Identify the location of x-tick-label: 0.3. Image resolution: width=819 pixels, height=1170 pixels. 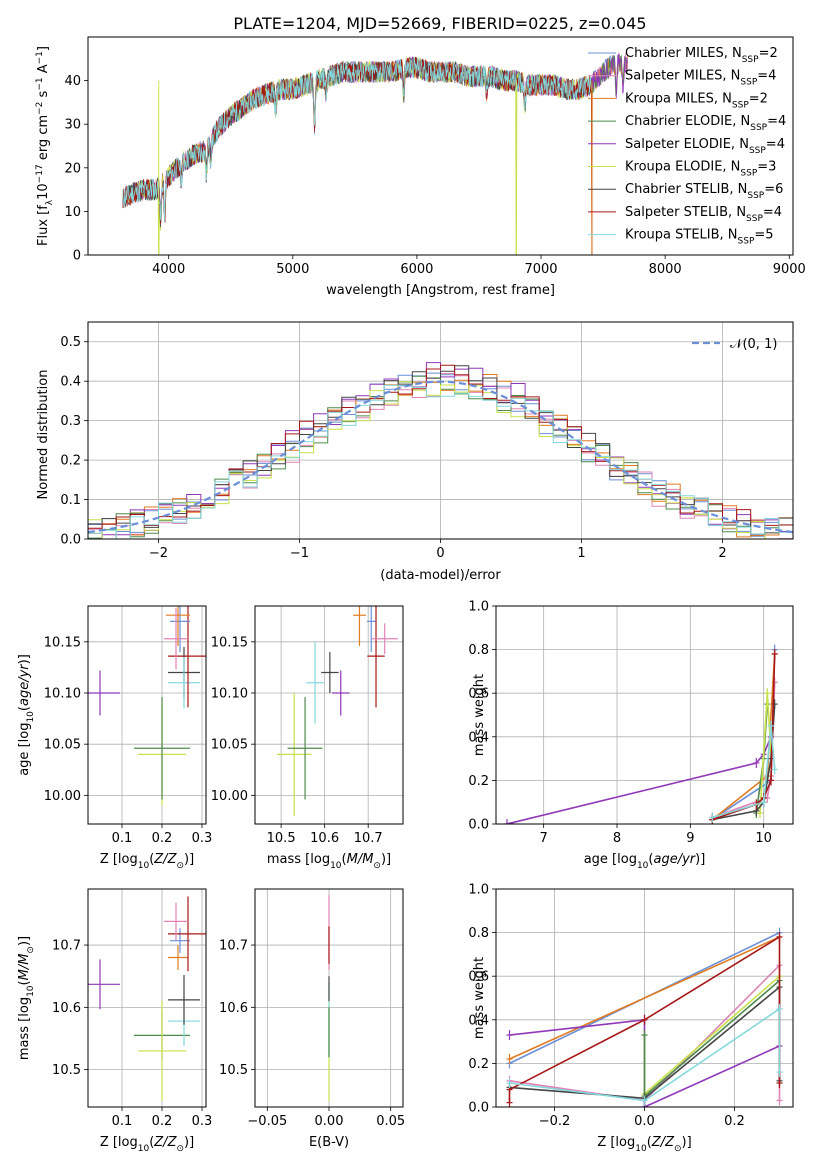
(202, 838).